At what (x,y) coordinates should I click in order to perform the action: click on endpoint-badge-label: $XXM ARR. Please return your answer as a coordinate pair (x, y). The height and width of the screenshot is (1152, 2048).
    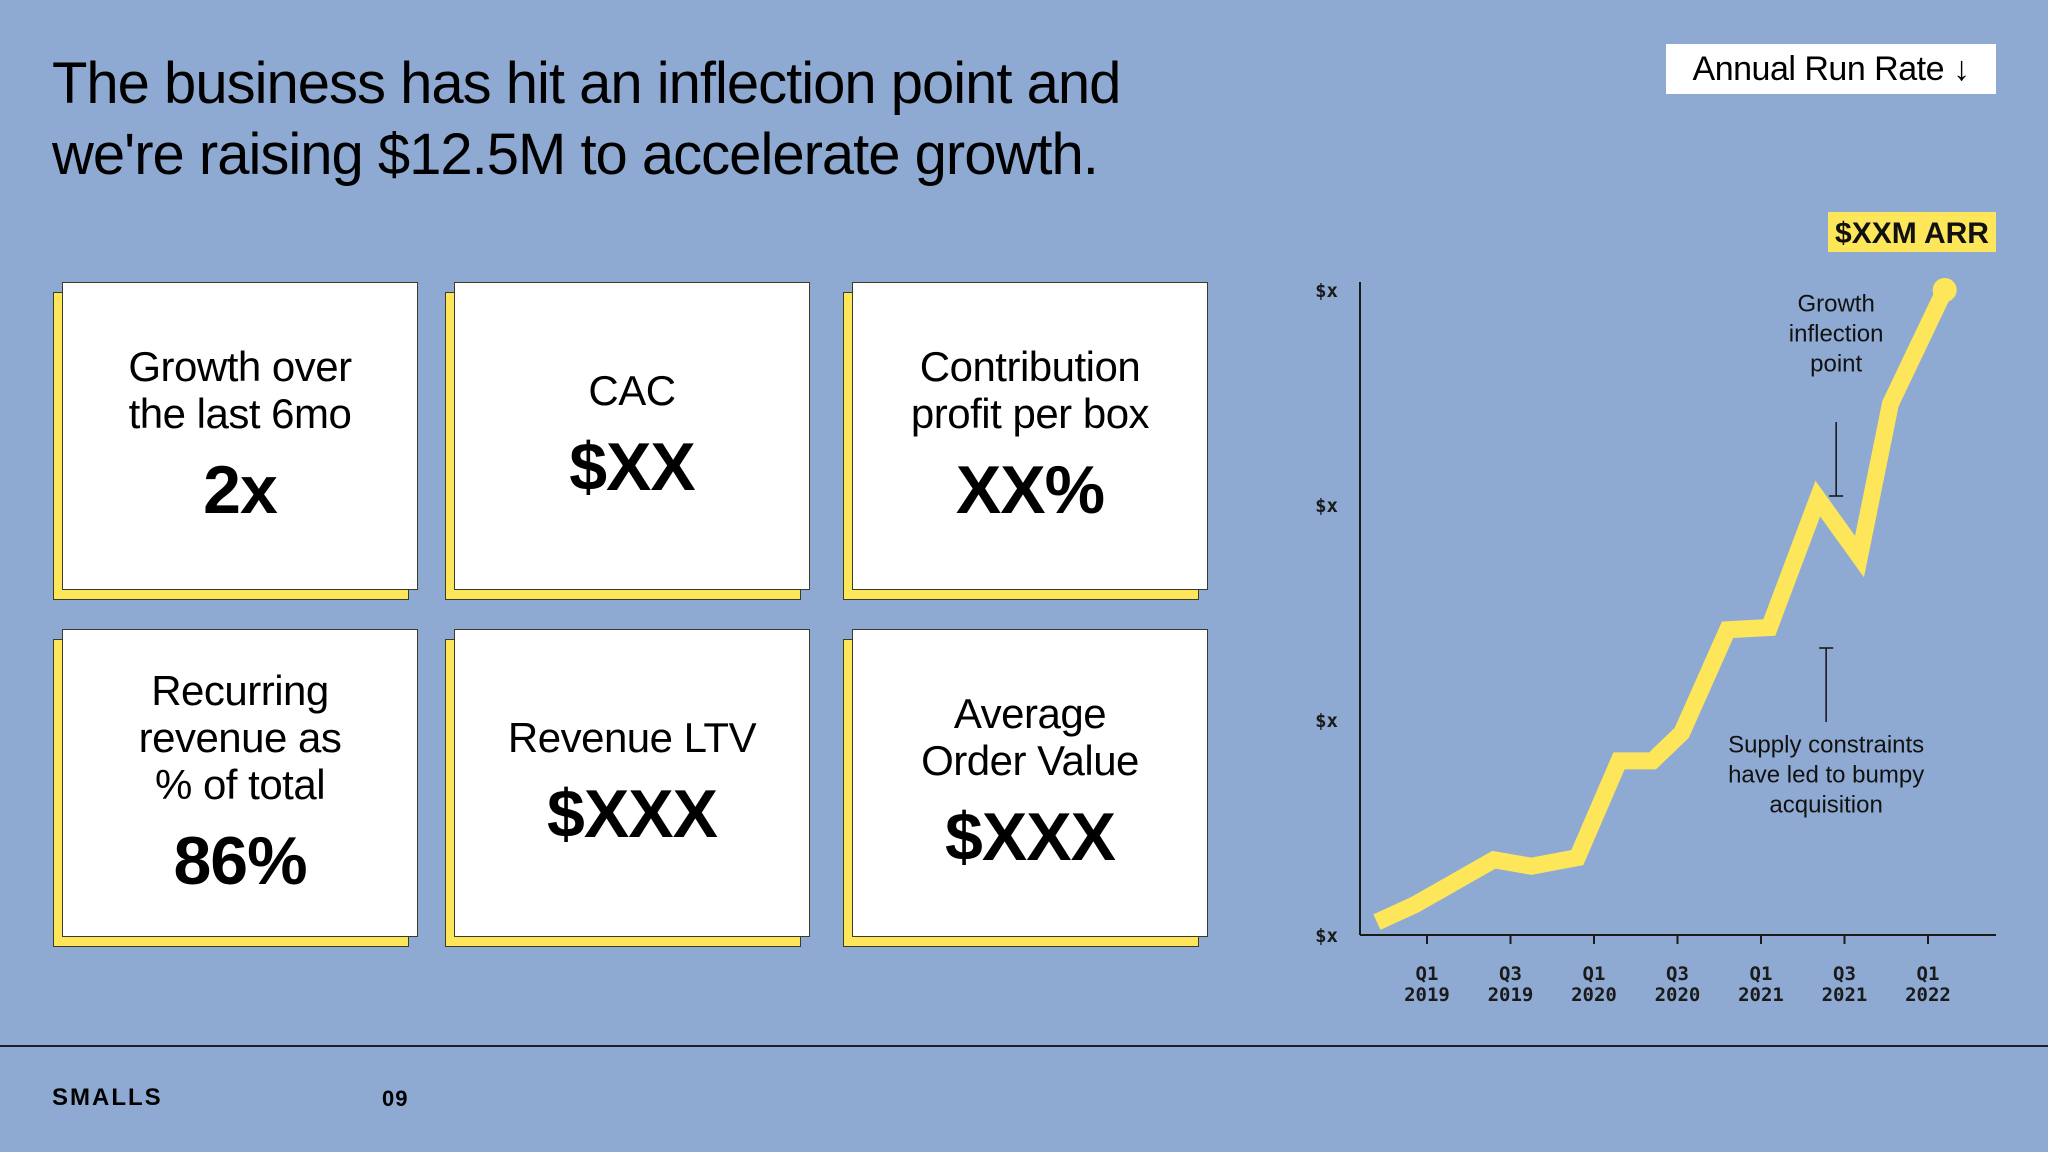
    Looking at the image, I should click on (1912, 233).